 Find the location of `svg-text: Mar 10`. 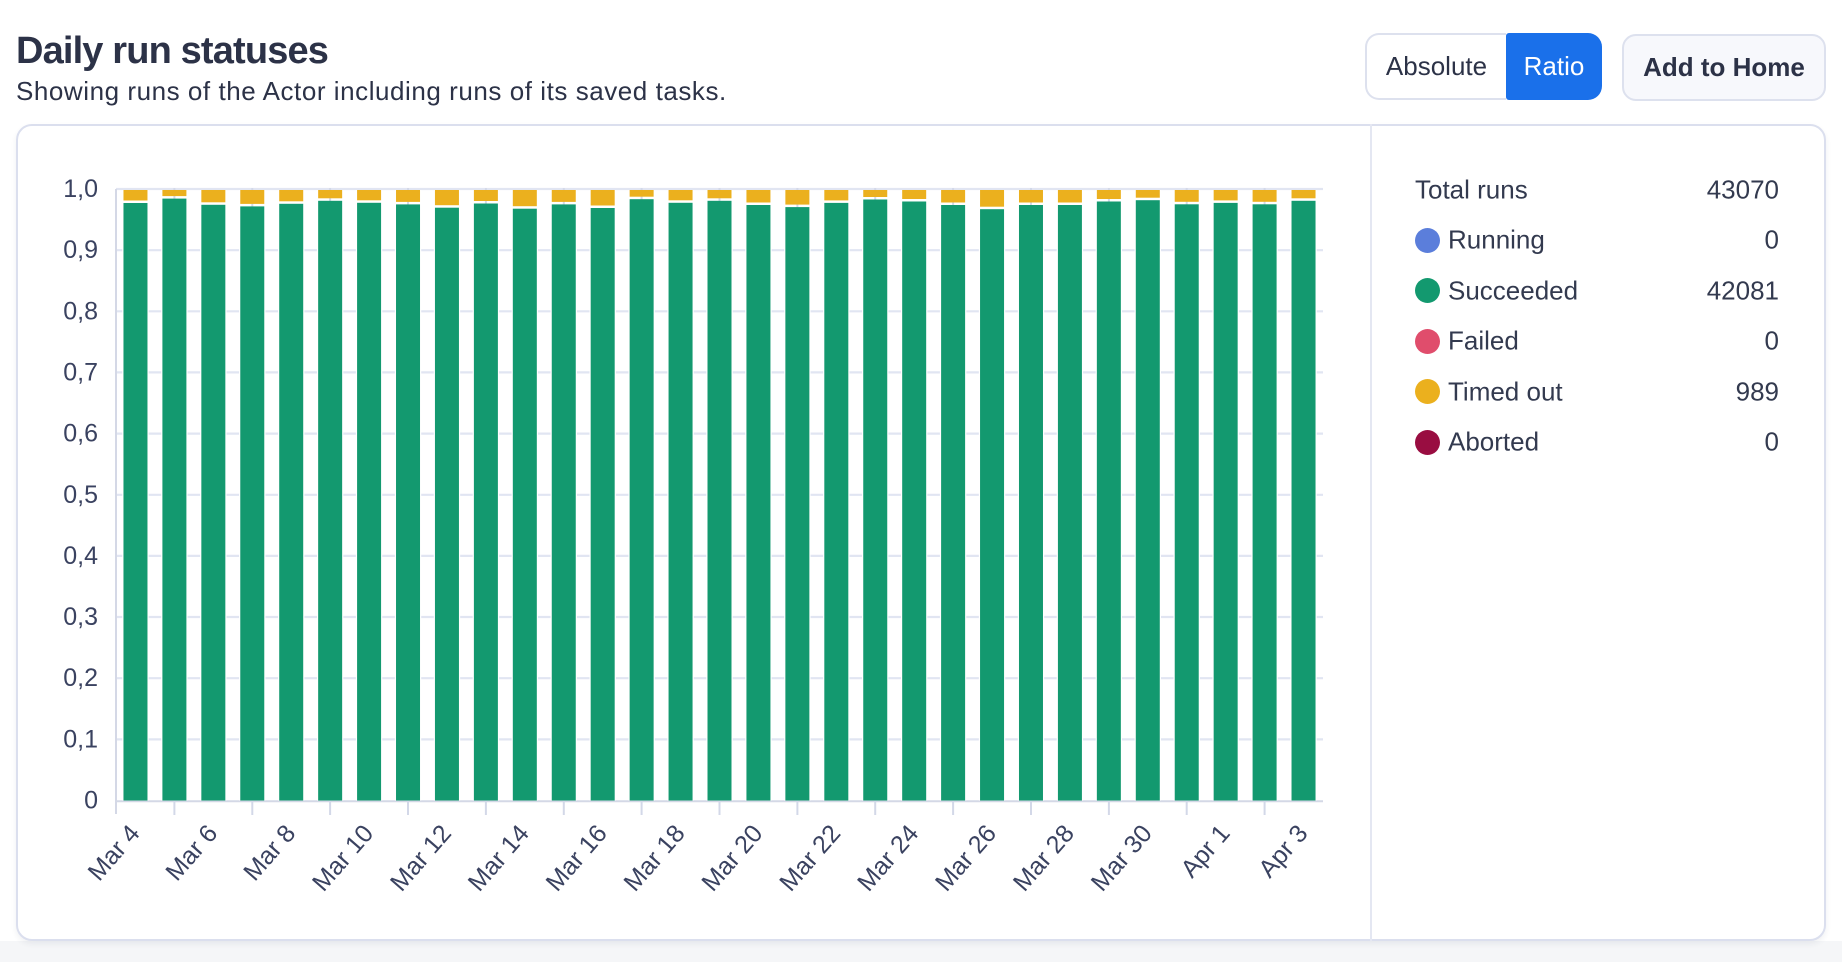

svg-text: Mar 10 is located at coordinates (343, 858).